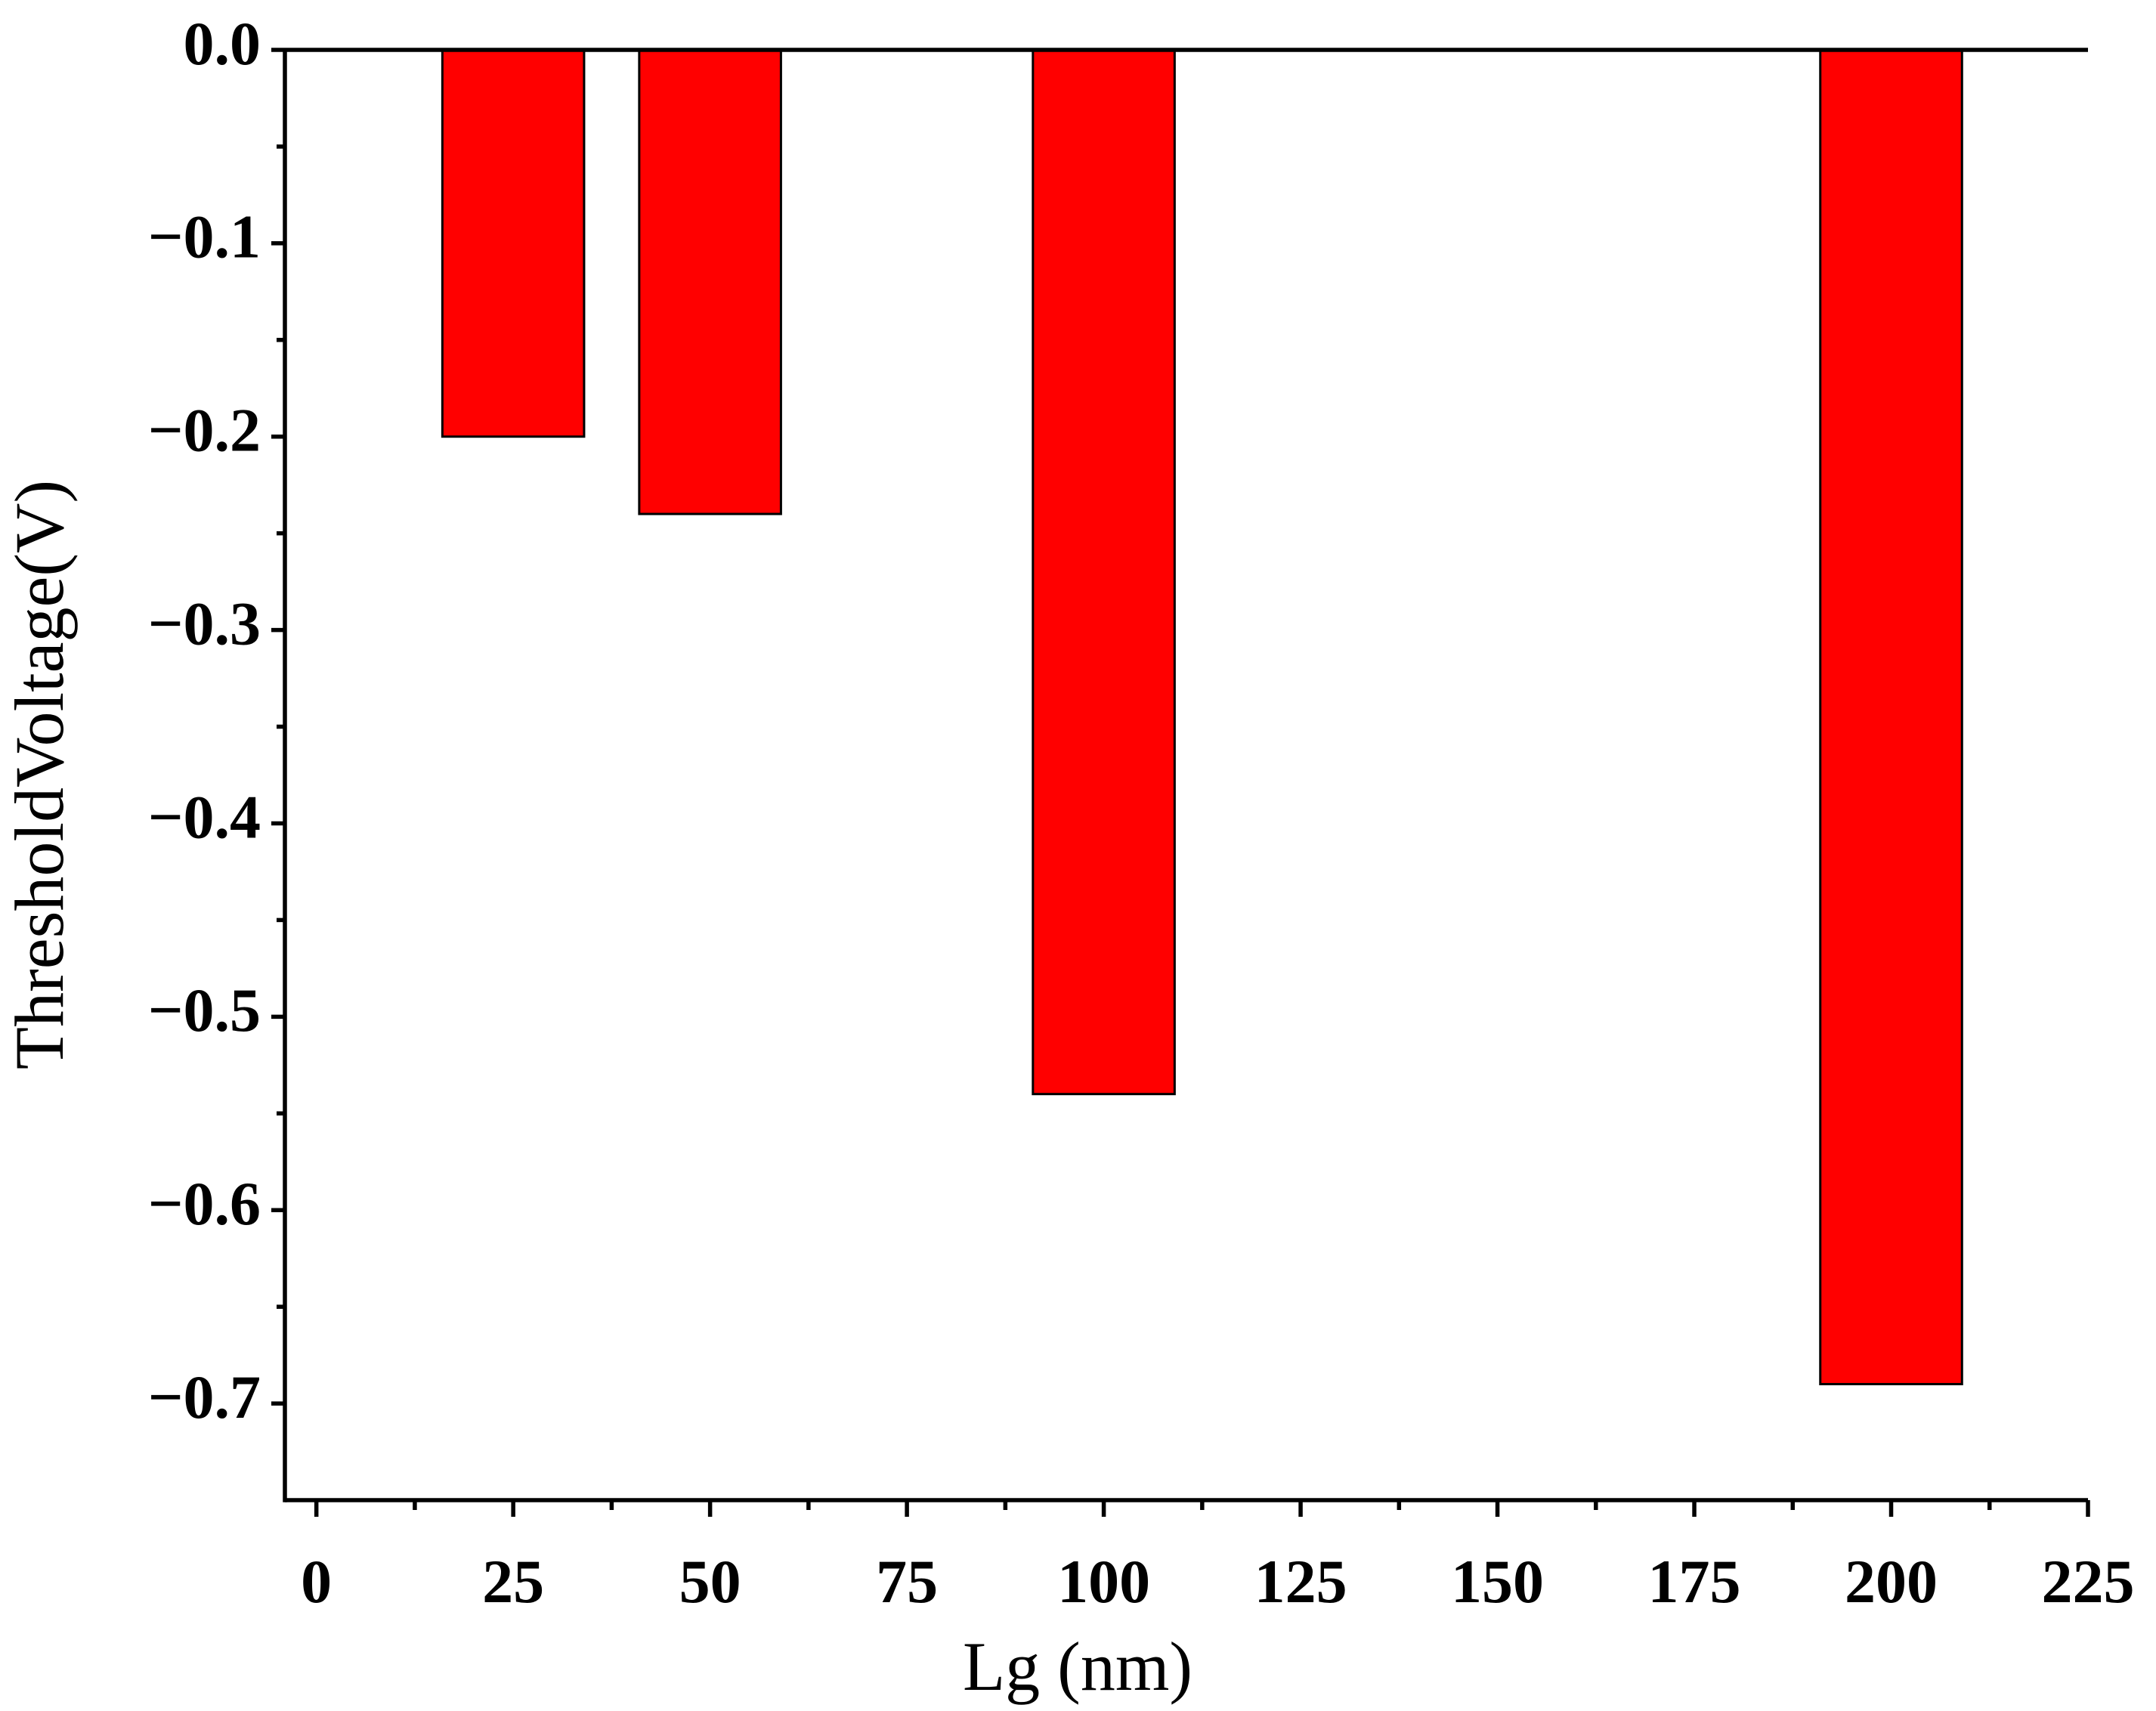 This screenshot has height=1711, width=2156. Describe the element at coordinates (204, 623) in the screenshot. I see `y-tick-label: −0.3` at that location.